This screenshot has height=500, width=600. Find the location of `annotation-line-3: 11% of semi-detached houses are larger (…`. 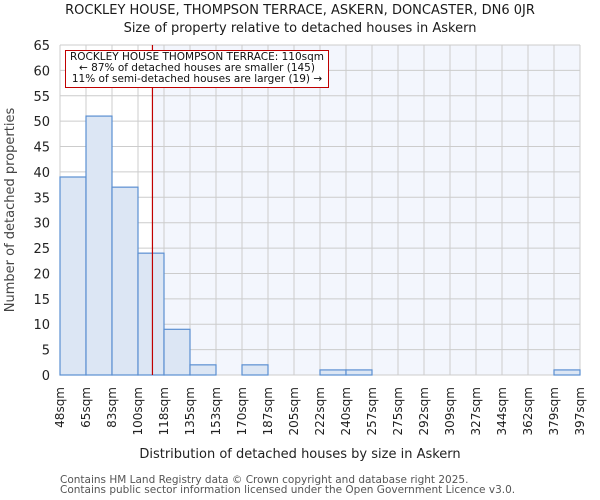

annotation-line-3: 11% of semi-detached houses are larger (… is located at coordinates (197, 79).